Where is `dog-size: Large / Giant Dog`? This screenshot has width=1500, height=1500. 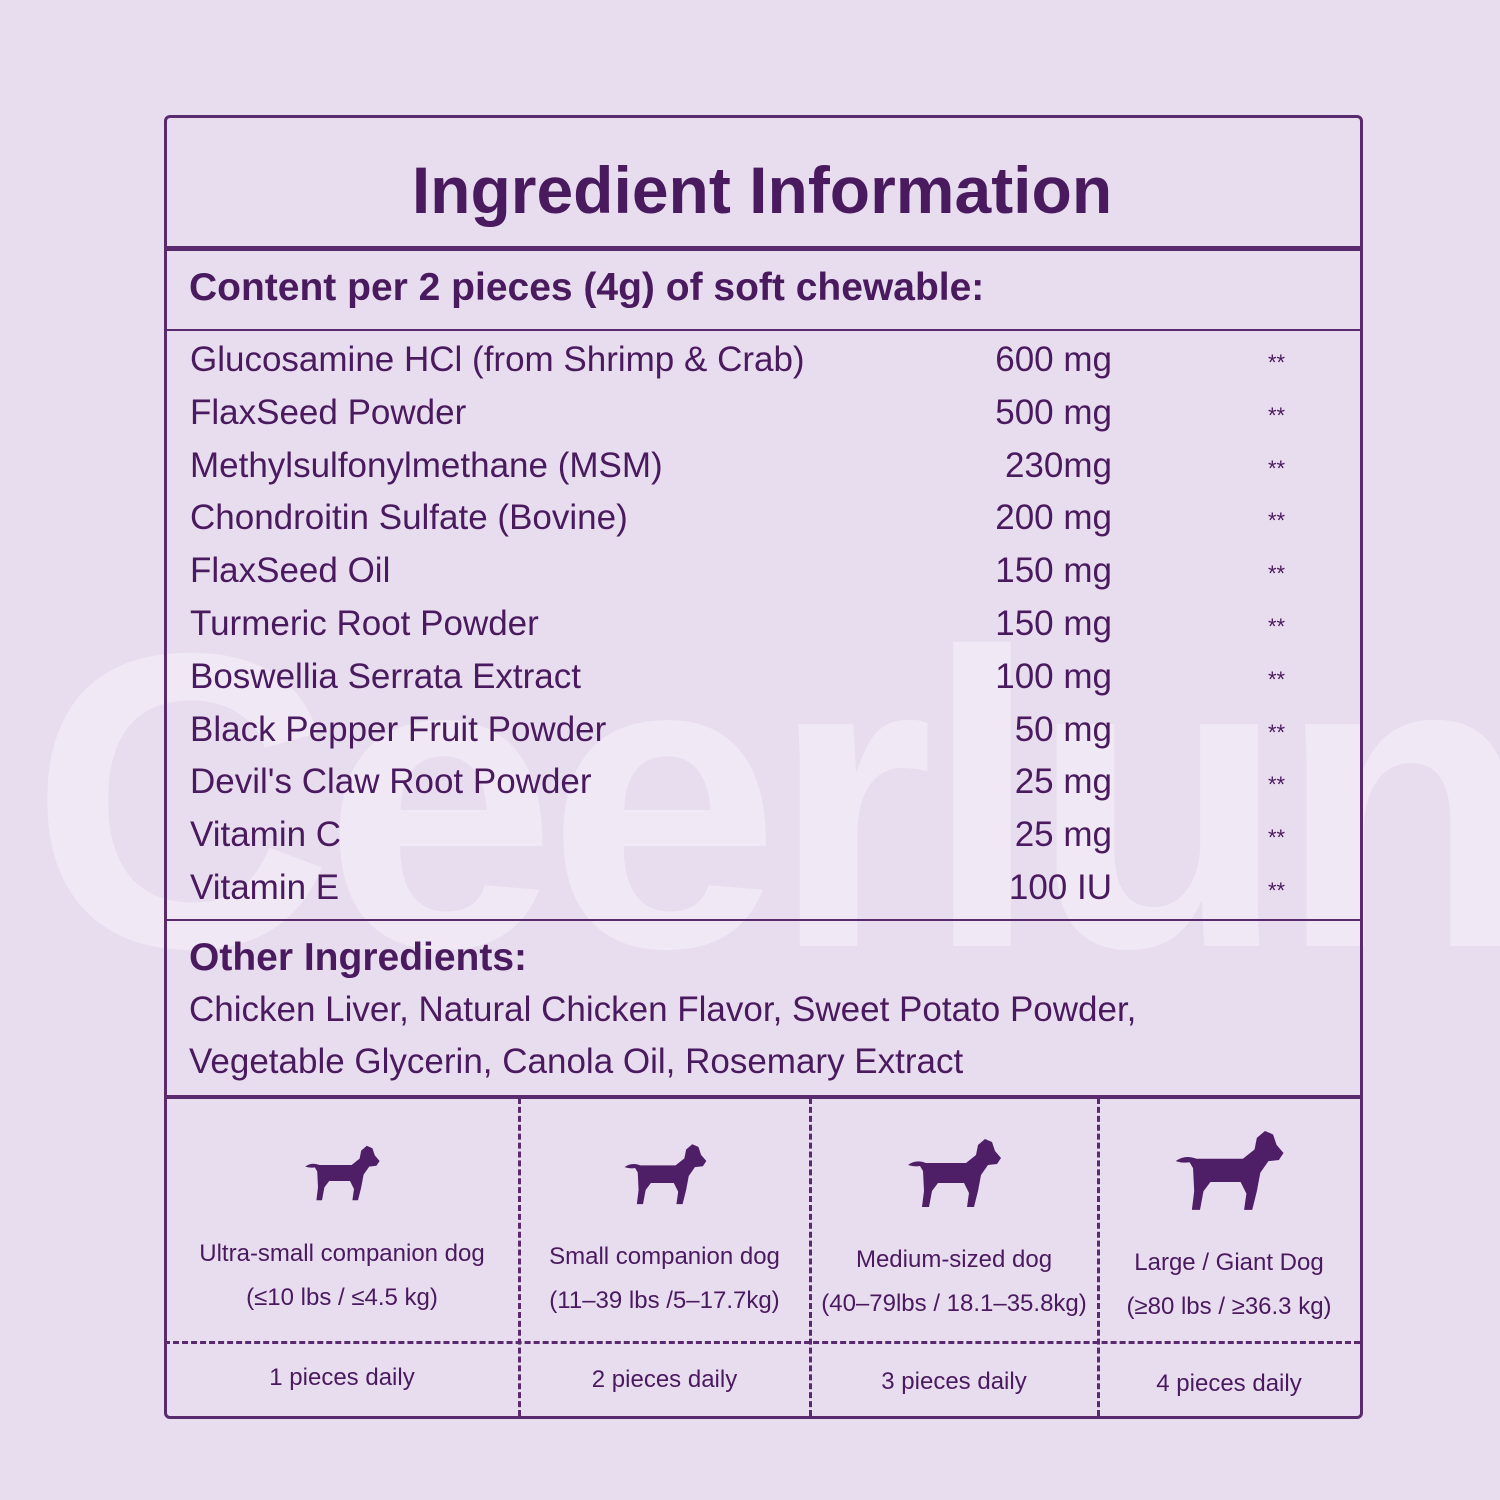
dog-size: Large / Giant Dog is located at coordinates (1229, 1262).